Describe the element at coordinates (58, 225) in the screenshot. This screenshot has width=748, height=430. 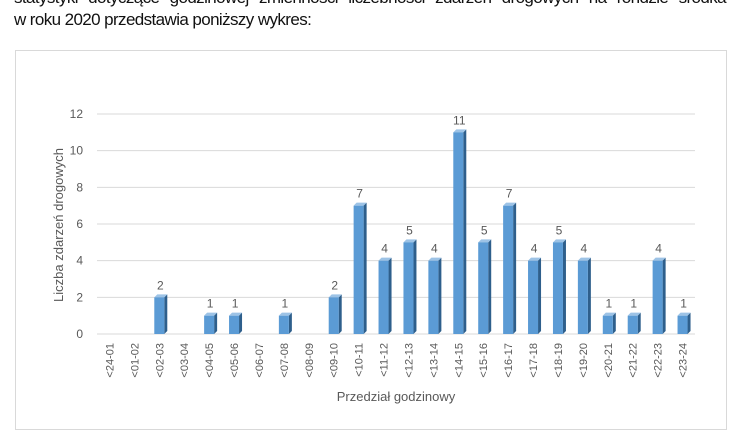
I see `y-axis-title: Liczba zdarzeń drogowych` at that location.